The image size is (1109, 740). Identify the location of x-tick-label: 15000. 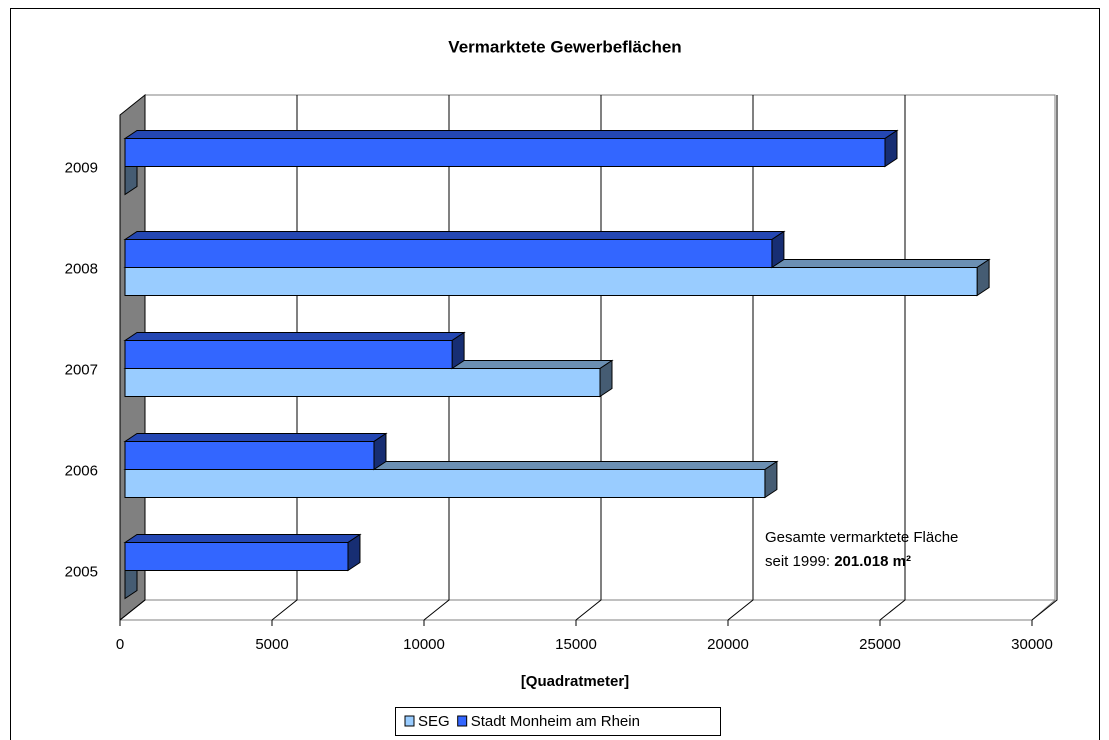
(576, 644).